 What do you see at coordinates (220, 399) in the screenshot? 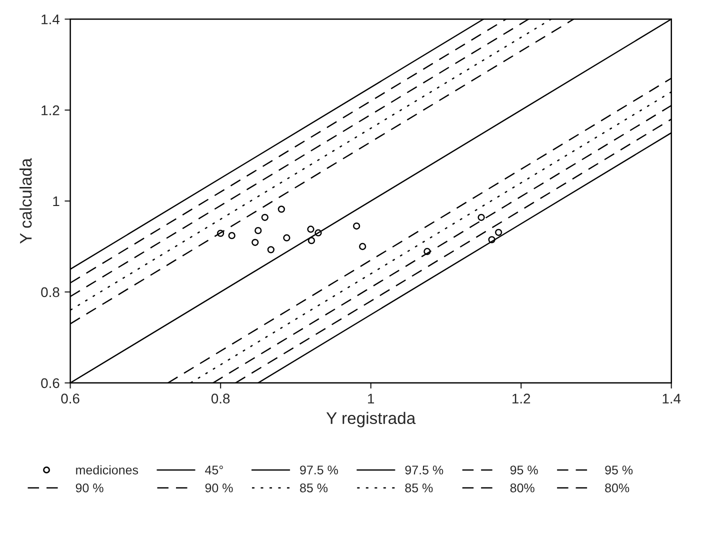
I see `x-tick-label: 0.8` at bounding box center [220, 399].